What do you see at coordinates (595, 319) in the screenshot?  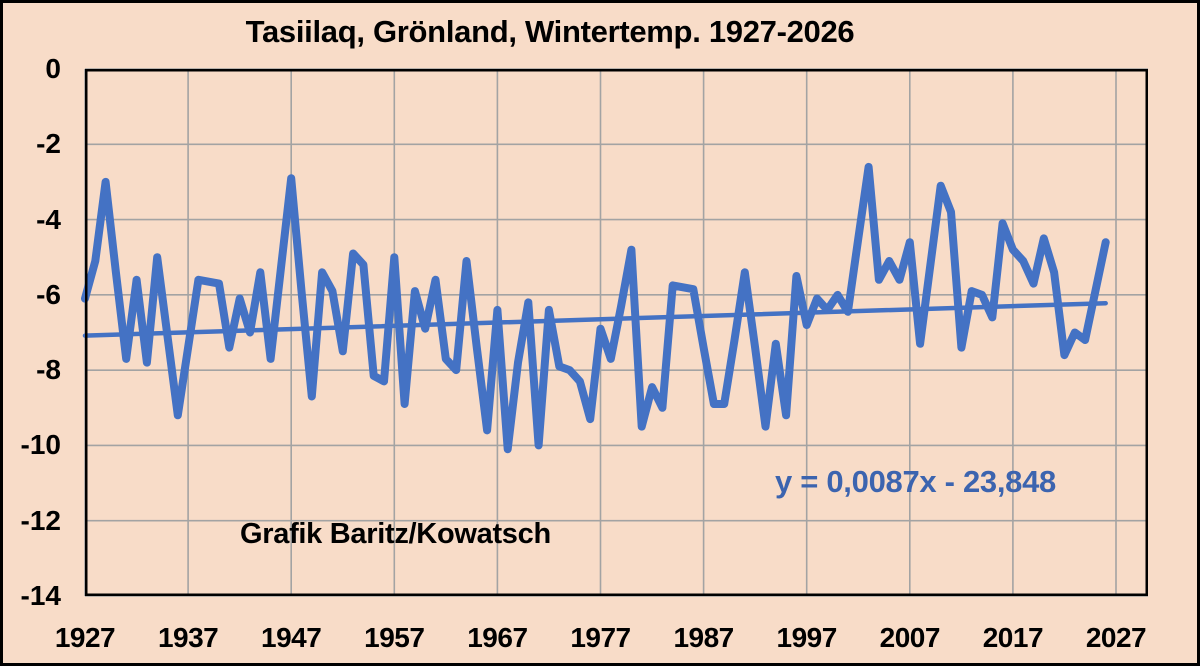 I see `trend-line` at bounding box center [595, 319].